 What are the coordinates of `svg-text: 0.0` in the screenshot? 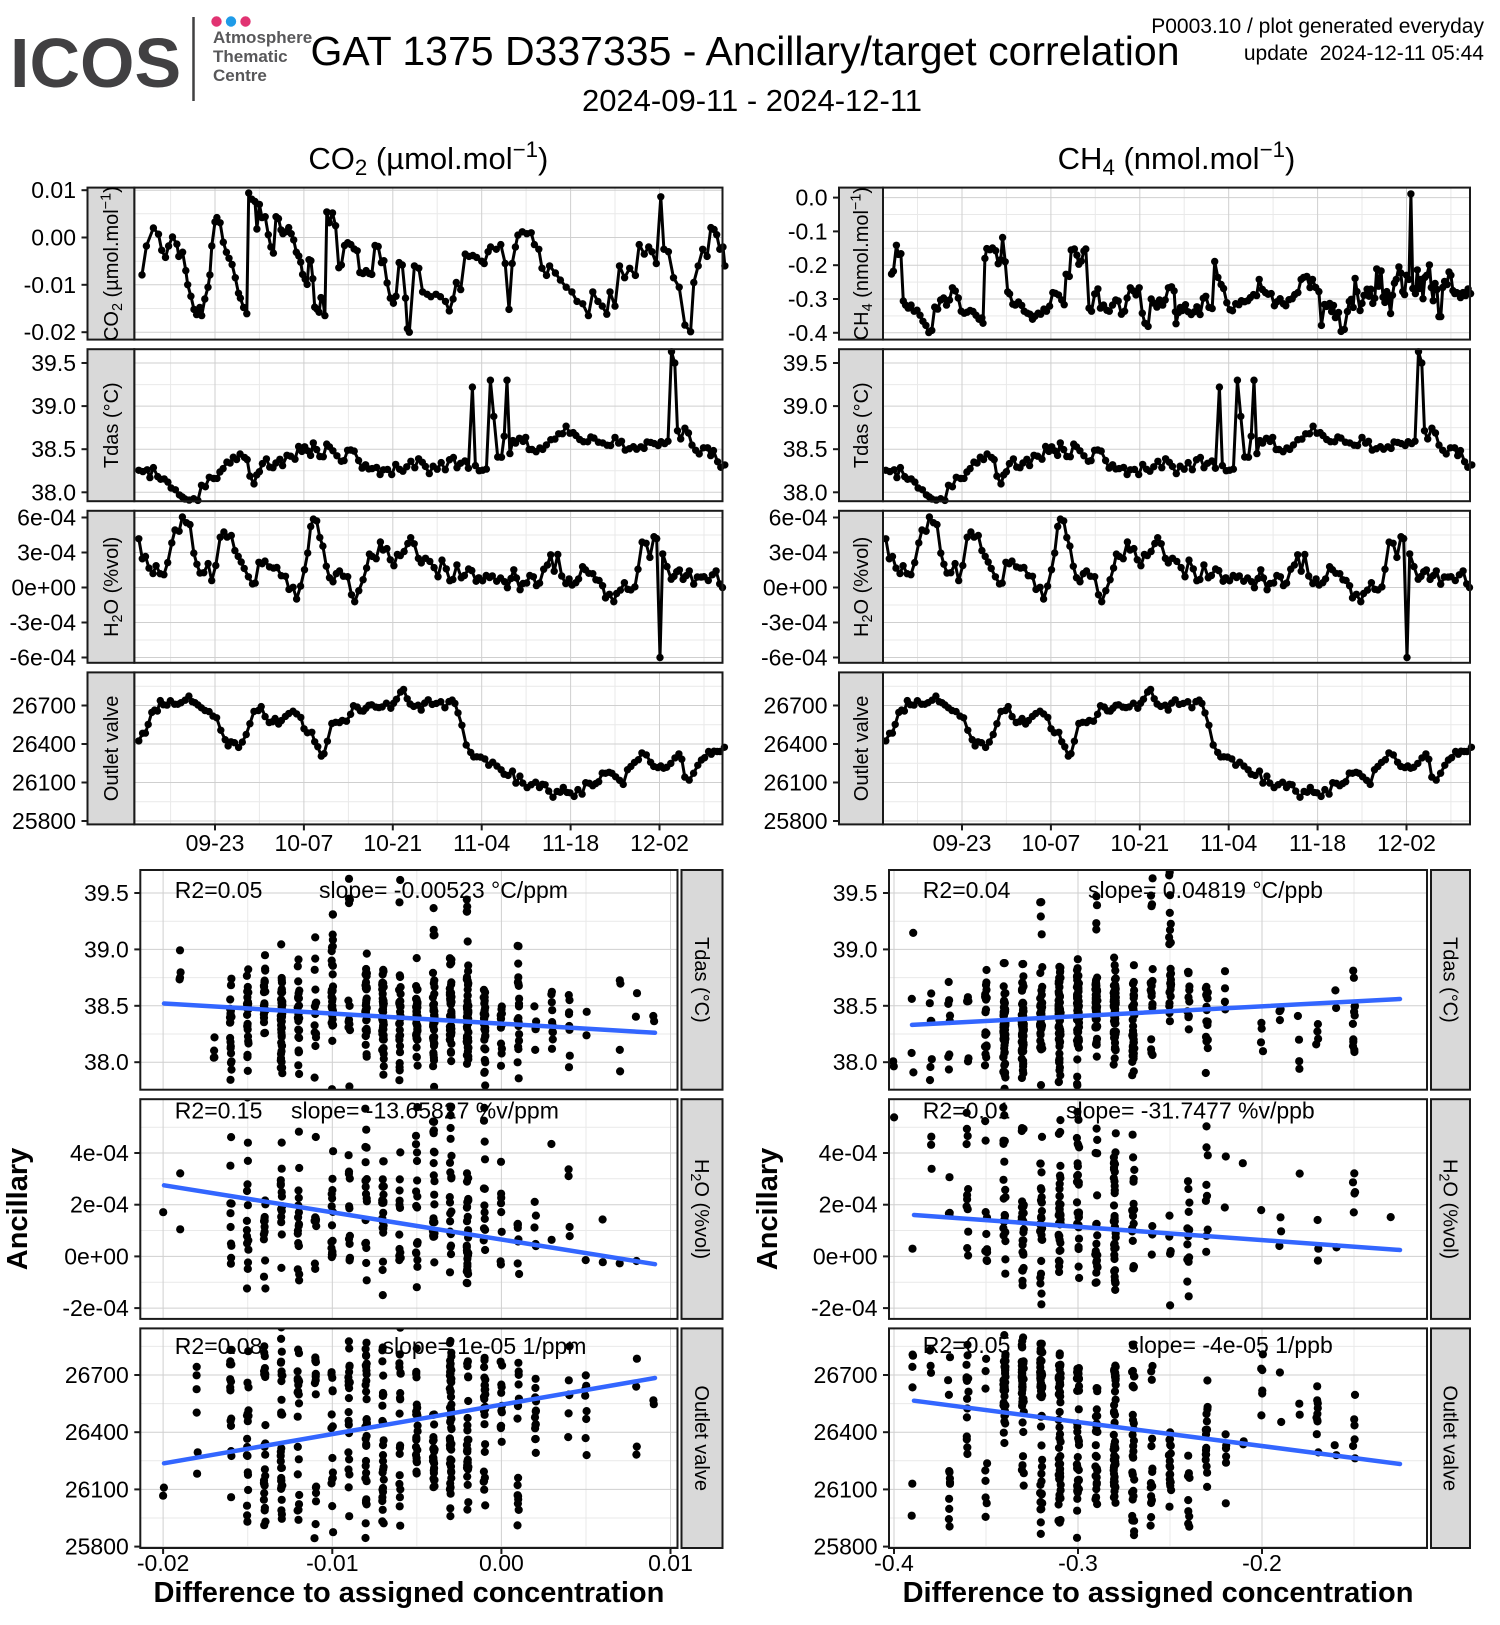 It's located at (812, 198).